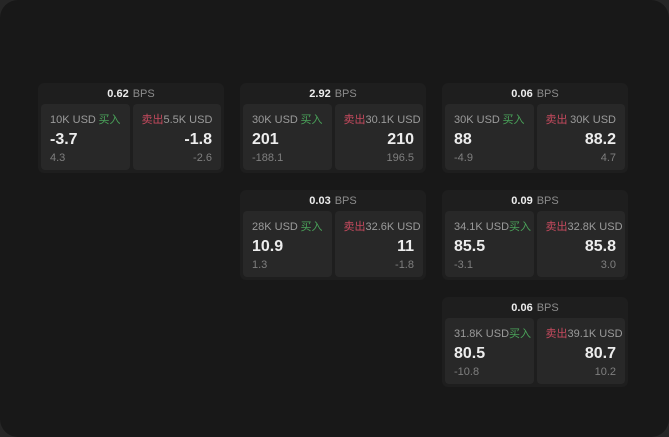 The image size is (669, 437). What do you see at coordinates (176, 137) in the screenshot?
I see `sell-panel: 卖出 5.5K USD -1.8 -2.6` at bounding box center [176, 137].